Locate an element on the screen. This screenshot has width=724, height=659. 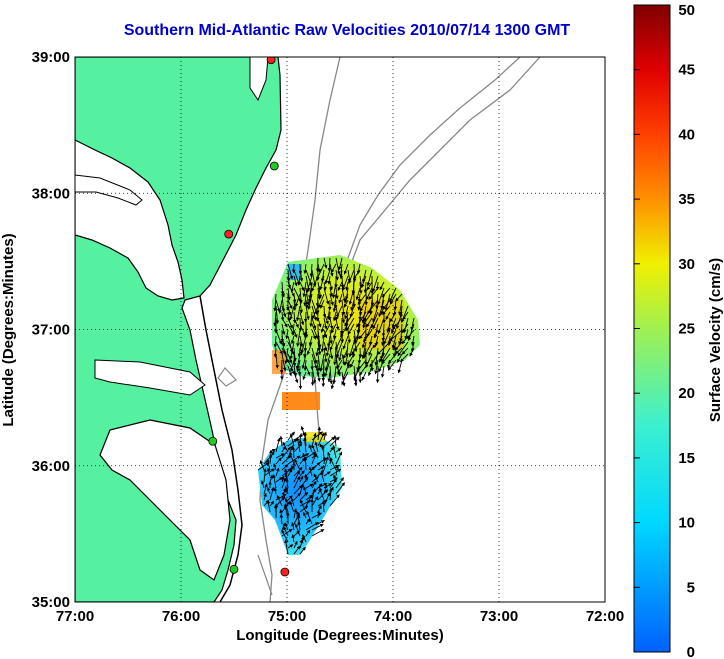
radar-station-marker is located at coordinates (213, 441).